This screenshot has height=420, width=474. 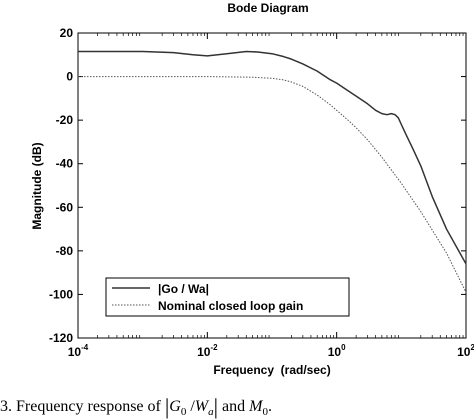 What do you see at coordinates (234, 406) in the screenshot?
I see `caption-and: and` at bounding box center [234, 406].